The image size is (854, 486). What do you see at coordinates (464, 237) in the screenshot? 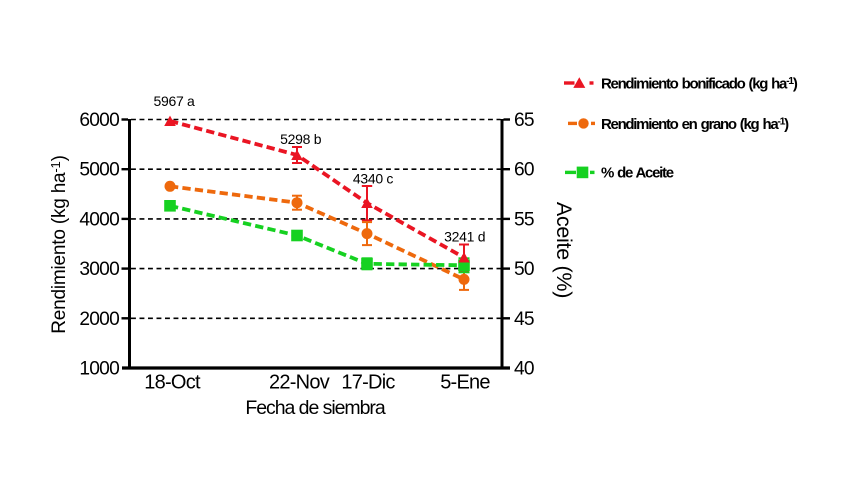
I see `svg-text: 3241 d` at bounding box center [464, 237].